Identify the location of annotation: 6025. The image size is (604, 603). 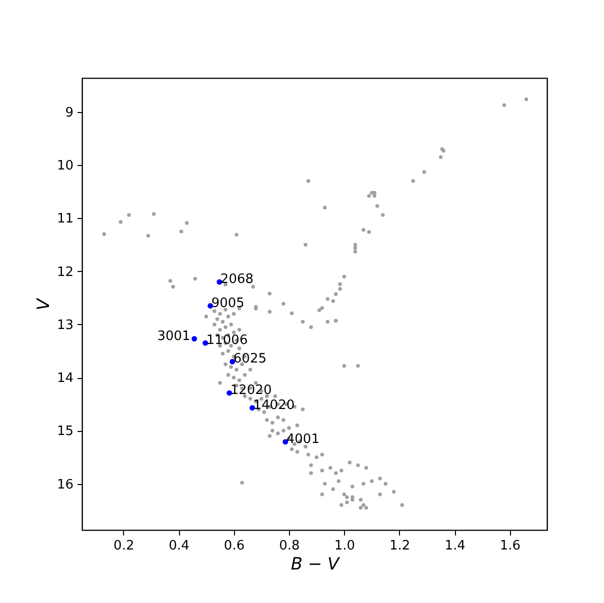
(249, 359).